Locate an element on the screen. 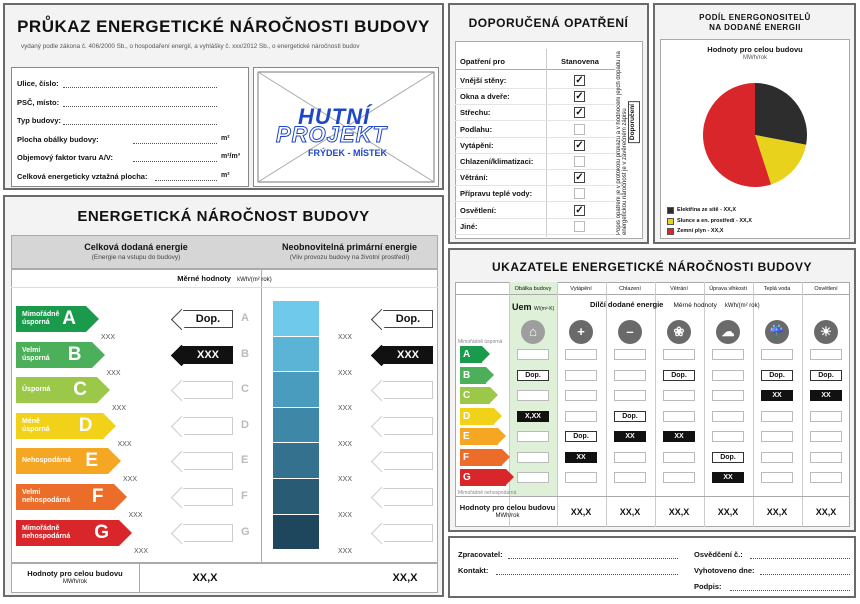 This screenshot has height=604, width=860. info-field-label: PSČ, místo: is located at coordinates (38, 102).